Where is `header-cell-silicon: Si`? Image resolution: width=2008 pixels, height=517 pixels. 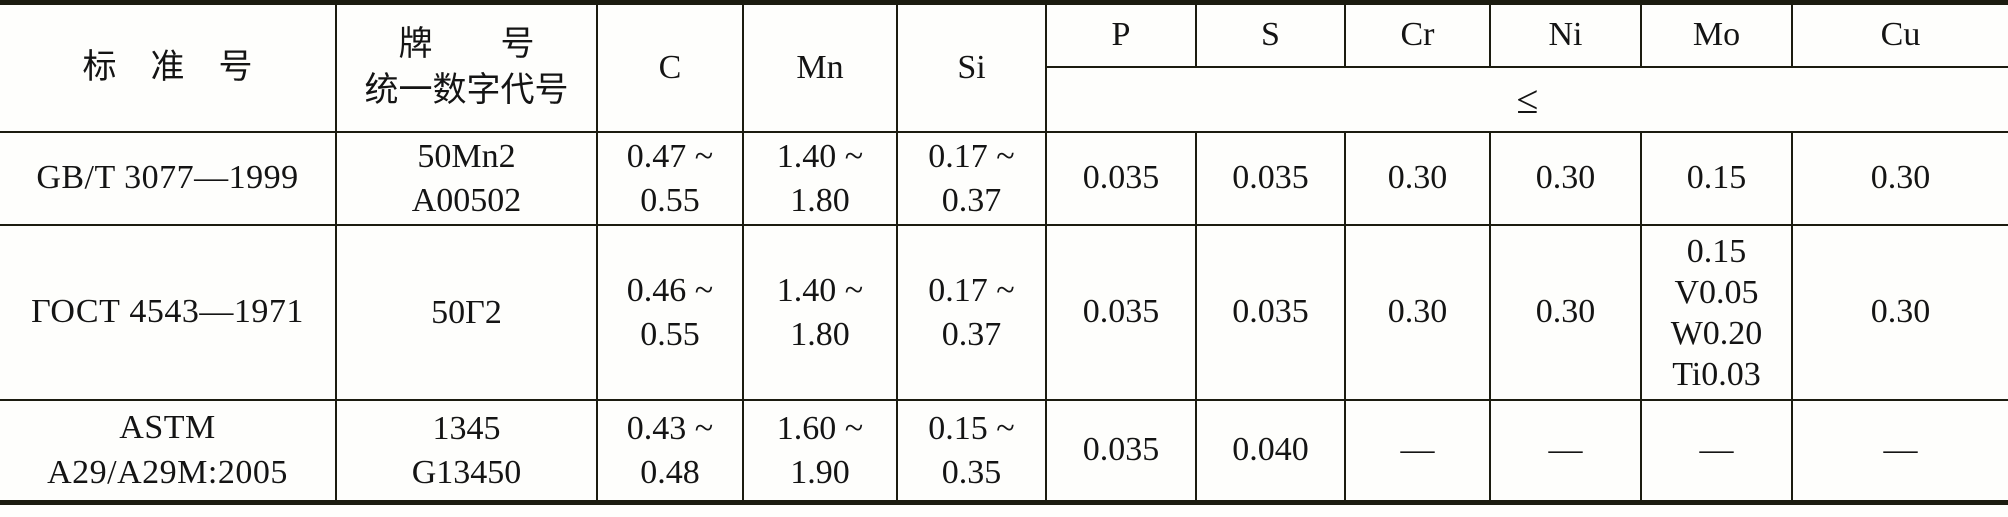 header-cell-silicon: Si is located at coordinates (971, 67).